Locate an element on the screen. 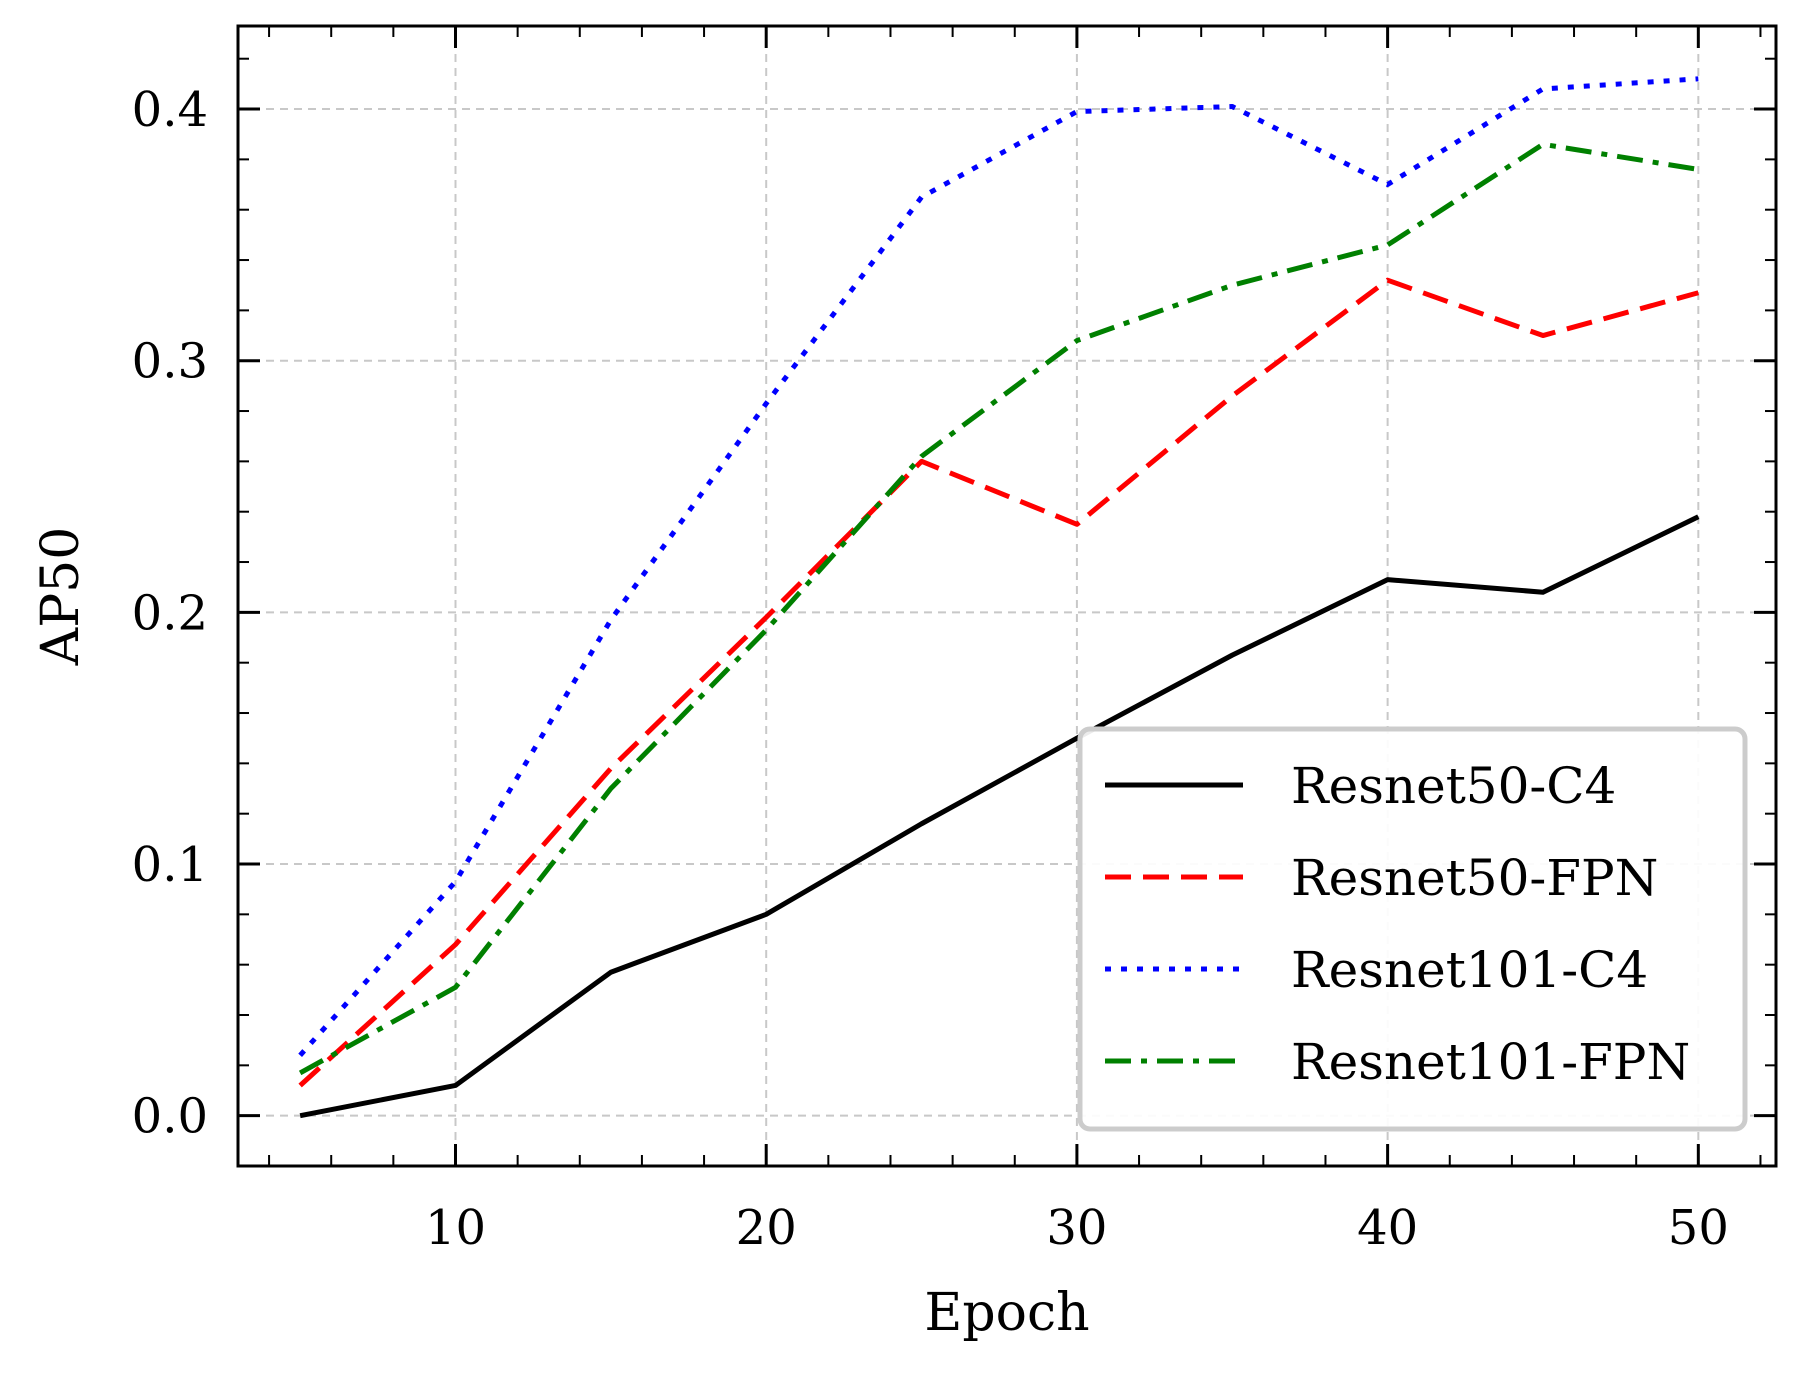 This screenshot has width=1801, height=1373. x-tick-label: 30 is located at coordinates (1076, 1228).